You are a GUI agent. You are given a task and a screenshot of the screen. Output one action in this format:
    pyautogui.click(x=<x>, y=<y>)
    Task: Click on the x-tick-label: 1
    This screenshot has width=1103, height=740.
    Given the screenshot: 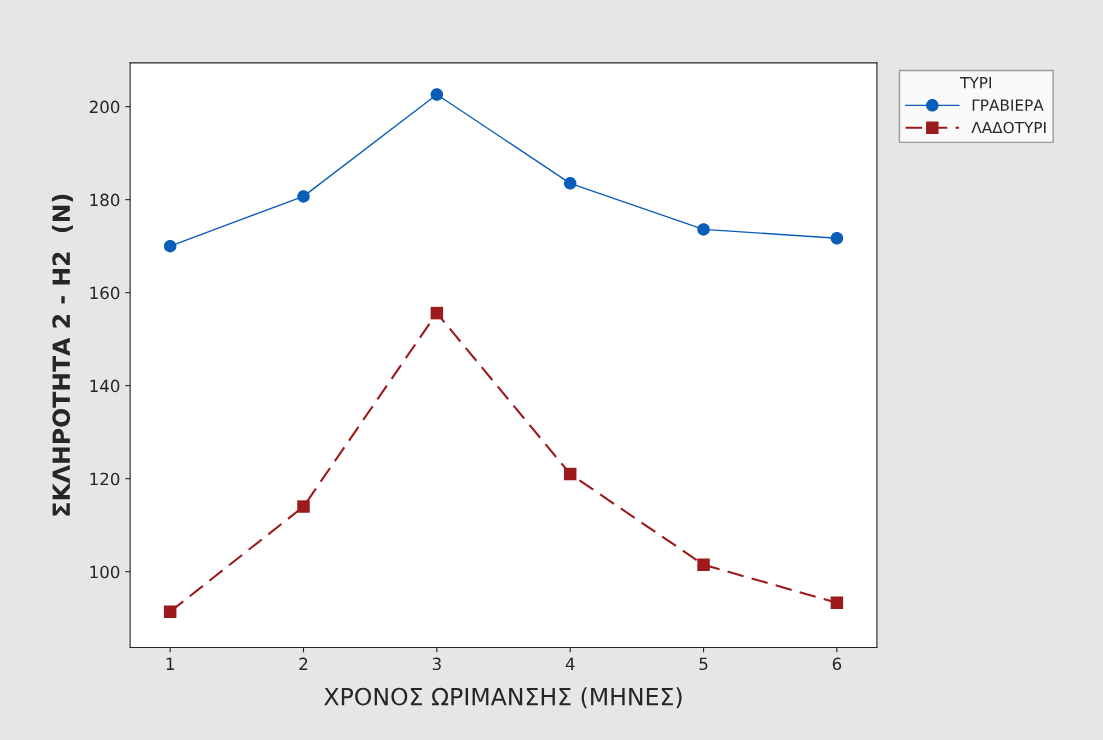 What is the action you would take?
    pyautogui.click(x=170, y=663)
    